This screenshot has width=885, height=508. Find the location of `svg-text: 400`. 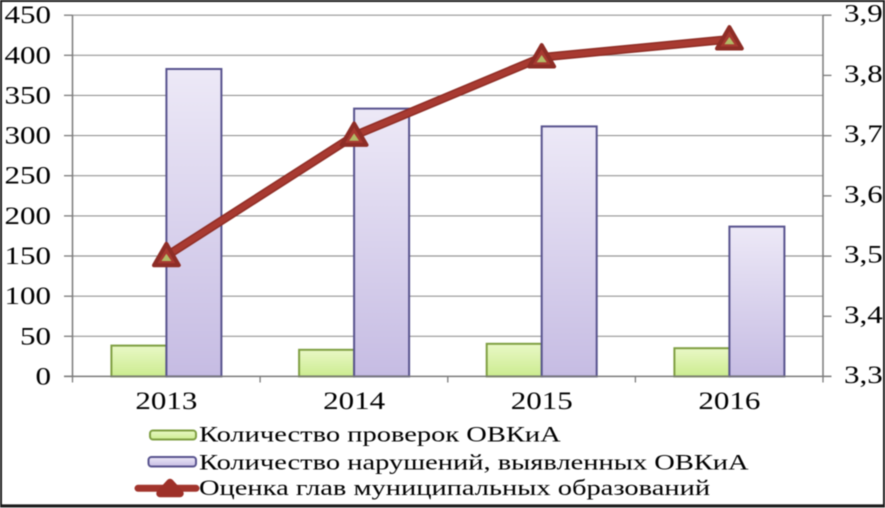

svg-text: 400 is located at coordinates (28, 56).